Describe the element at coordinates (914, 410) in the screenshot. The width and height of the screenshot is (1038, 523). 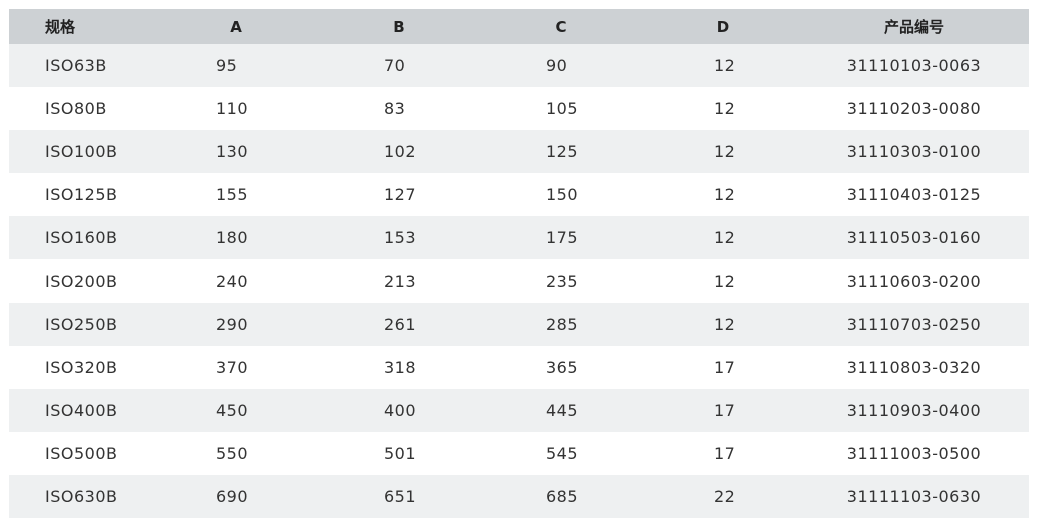
I see `table-cell: 31110903-0400` at that location.